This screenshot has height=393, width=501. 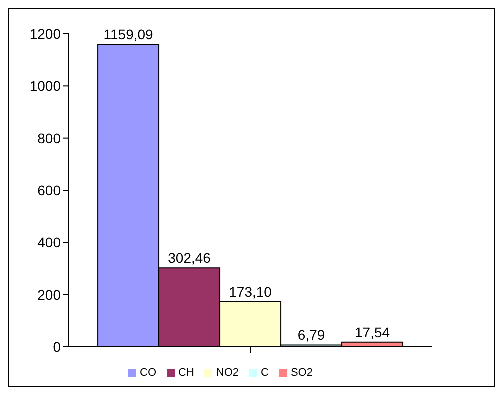 What do you see at coordinates (57, 346) in the screenshot?
I see `y-tick-label: 0` at bounding box center [57, 346].